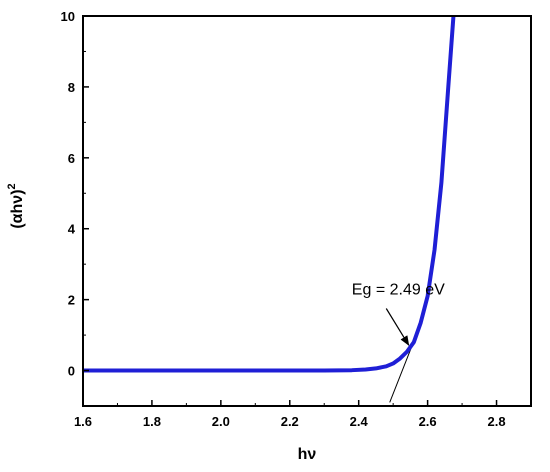  Describe the element at coordinates (397, 327) in the screenshot. I see `annotation-arrow` at that location.